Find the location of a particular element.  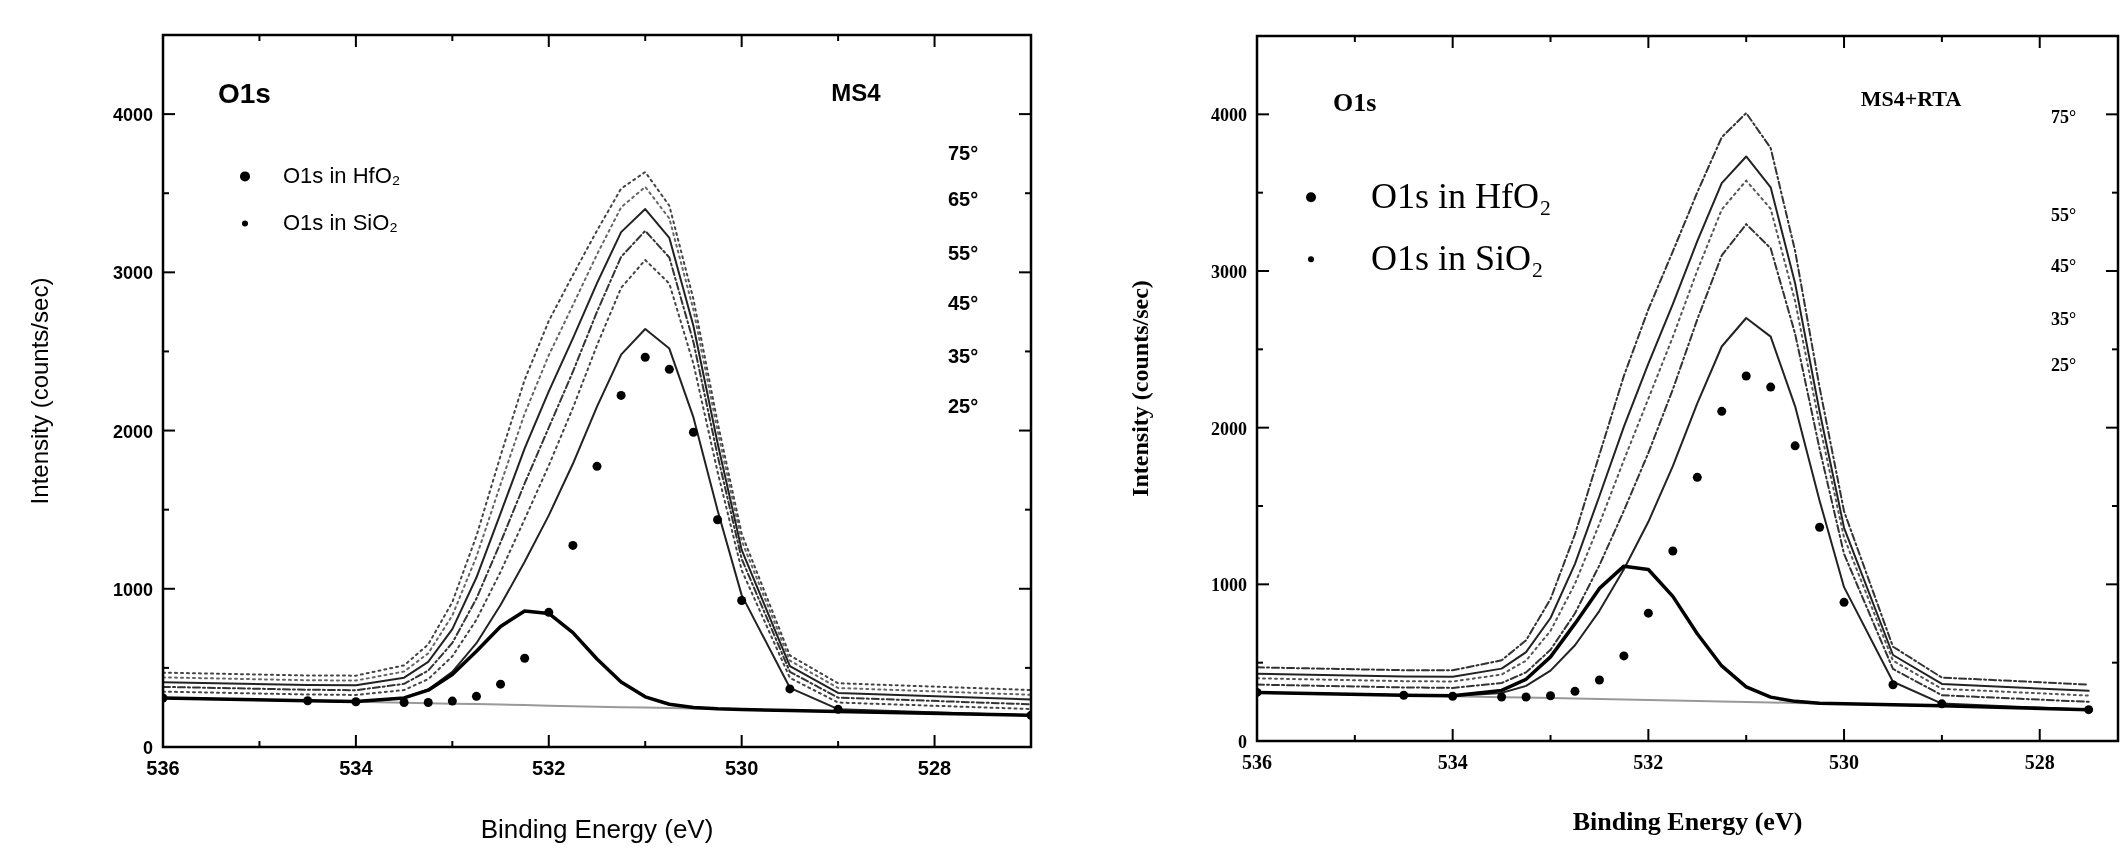

annotation: MS4 is located at coordinates (856, 92).